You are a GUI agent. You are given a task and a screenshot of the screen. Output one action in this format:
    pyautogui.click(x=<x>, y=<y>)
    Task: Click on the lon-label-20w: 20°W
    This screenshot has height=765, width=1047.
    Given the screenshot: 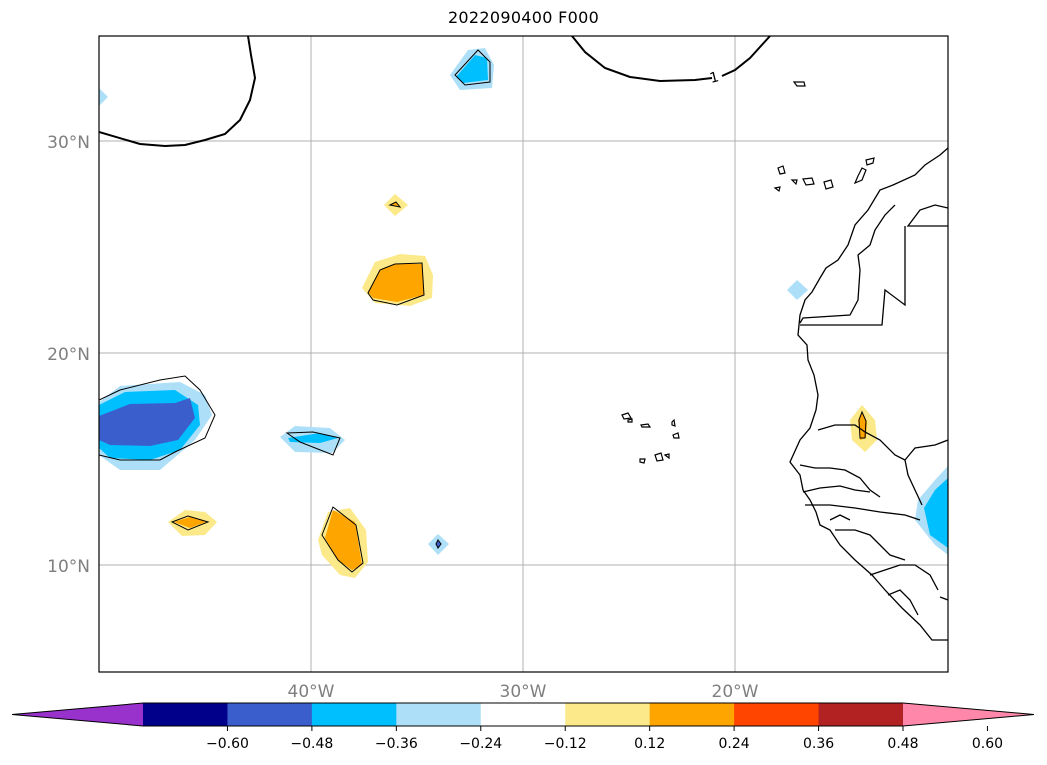 What is the action you would take?
    pyautogui.click(x=735, y=692)
    